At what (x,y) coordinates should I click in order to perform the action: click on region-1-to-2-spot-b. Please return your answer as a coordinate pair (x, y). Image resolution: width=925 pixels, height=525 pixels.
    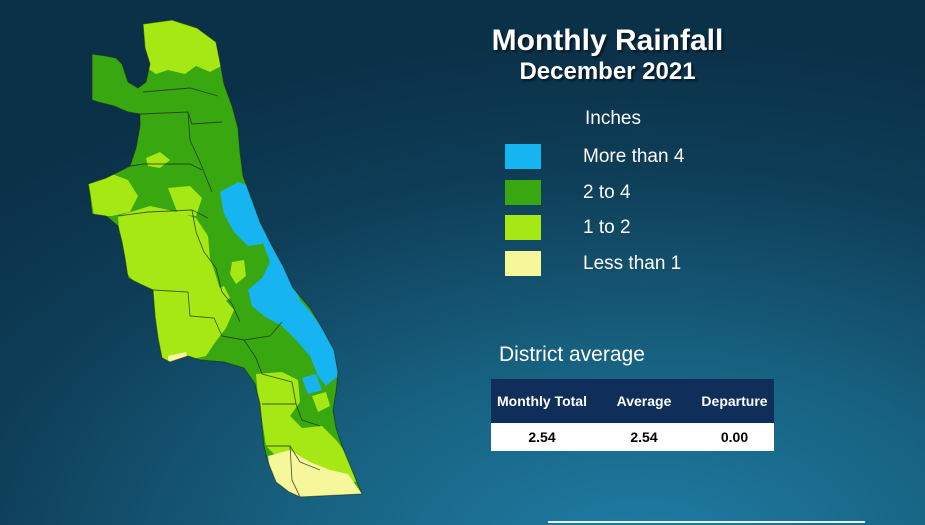
    Looking at the image, I should click on (238, 272).